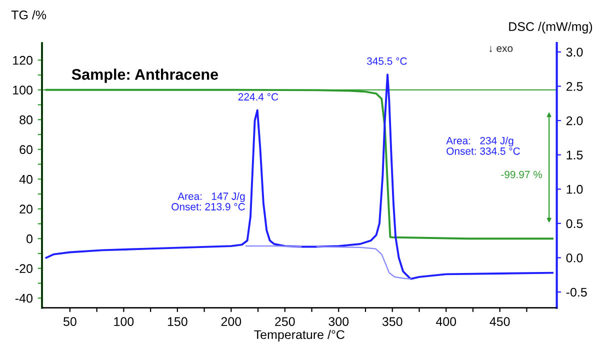 This screenshot has height=347, width=600. What do you see at coordinates (574, 223) in the screenshot?
I see `y2-tick-label: 0.5` at bounding box center [574, 223].